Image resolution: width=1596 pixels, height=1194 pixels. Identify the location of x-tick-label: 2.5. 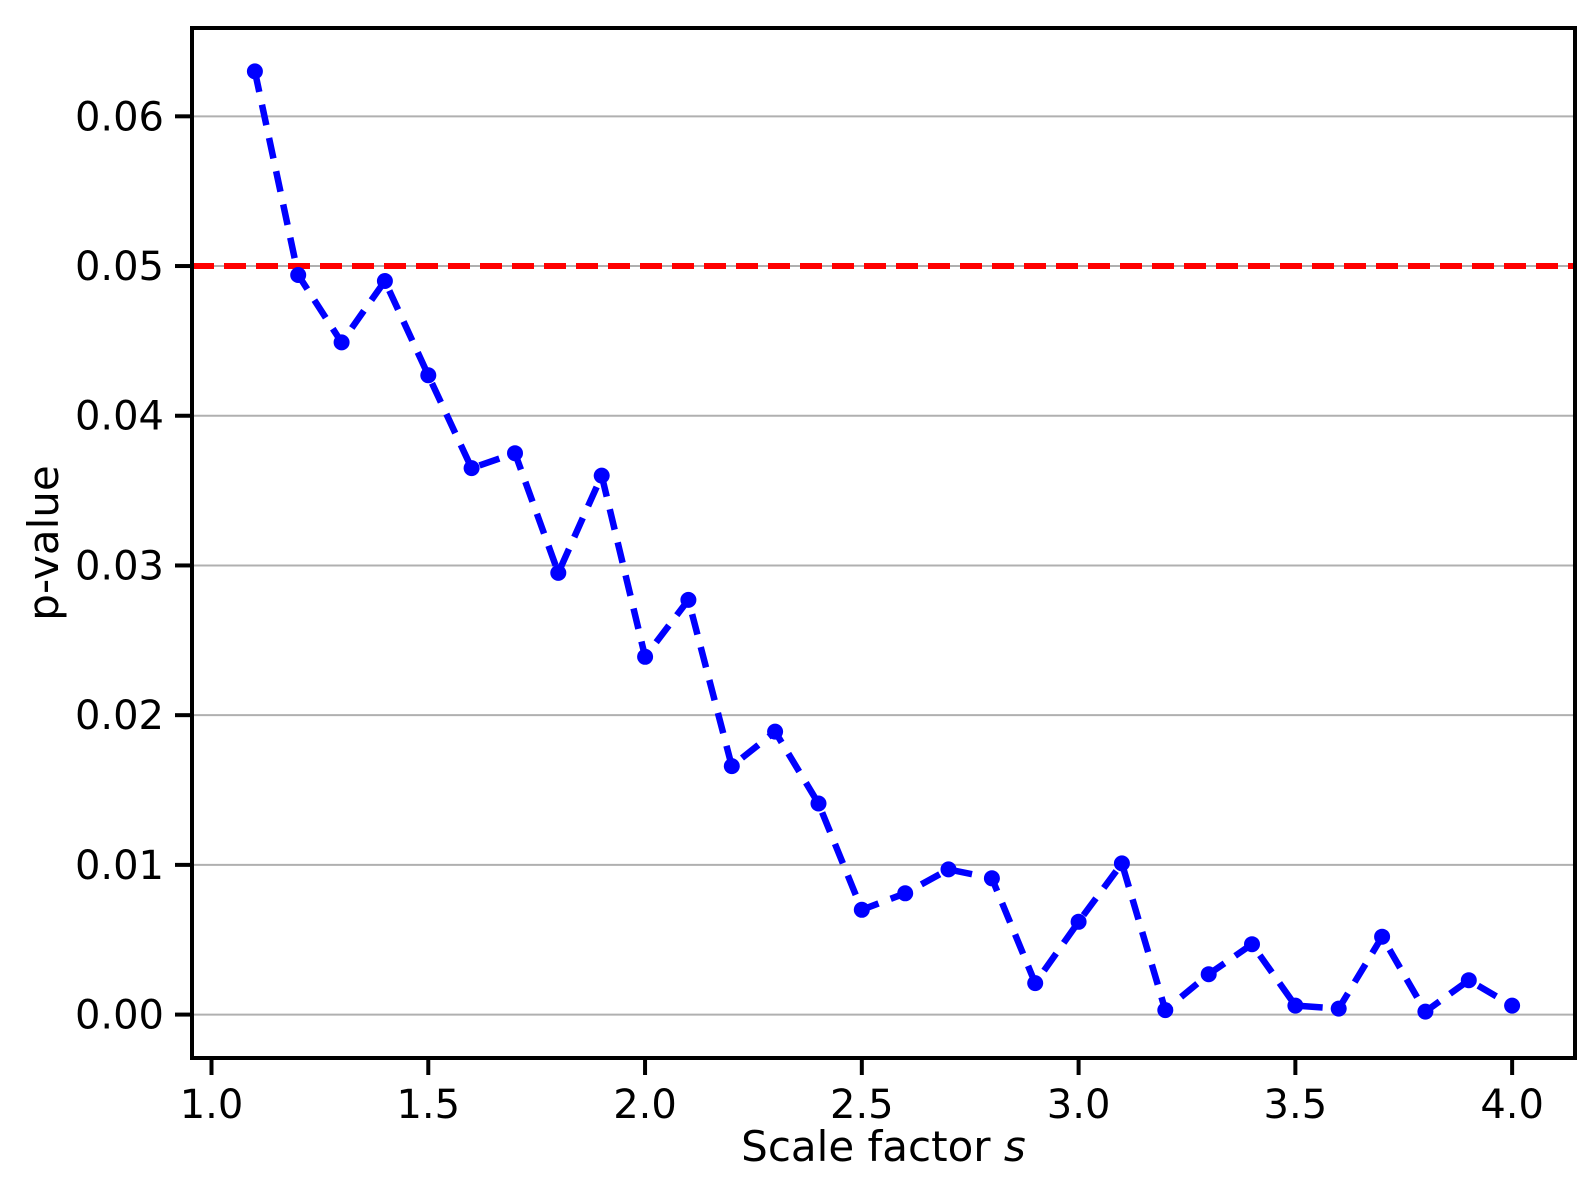
(862, 1105).